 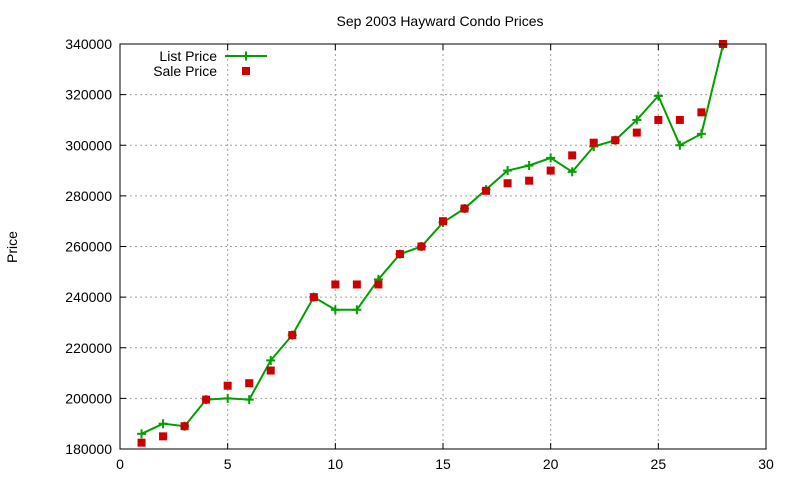 What do you see at coordinates (188, 56) in the screenshot?
I see `legend-label-list-price: List Price` at bounding box center [188, 56].